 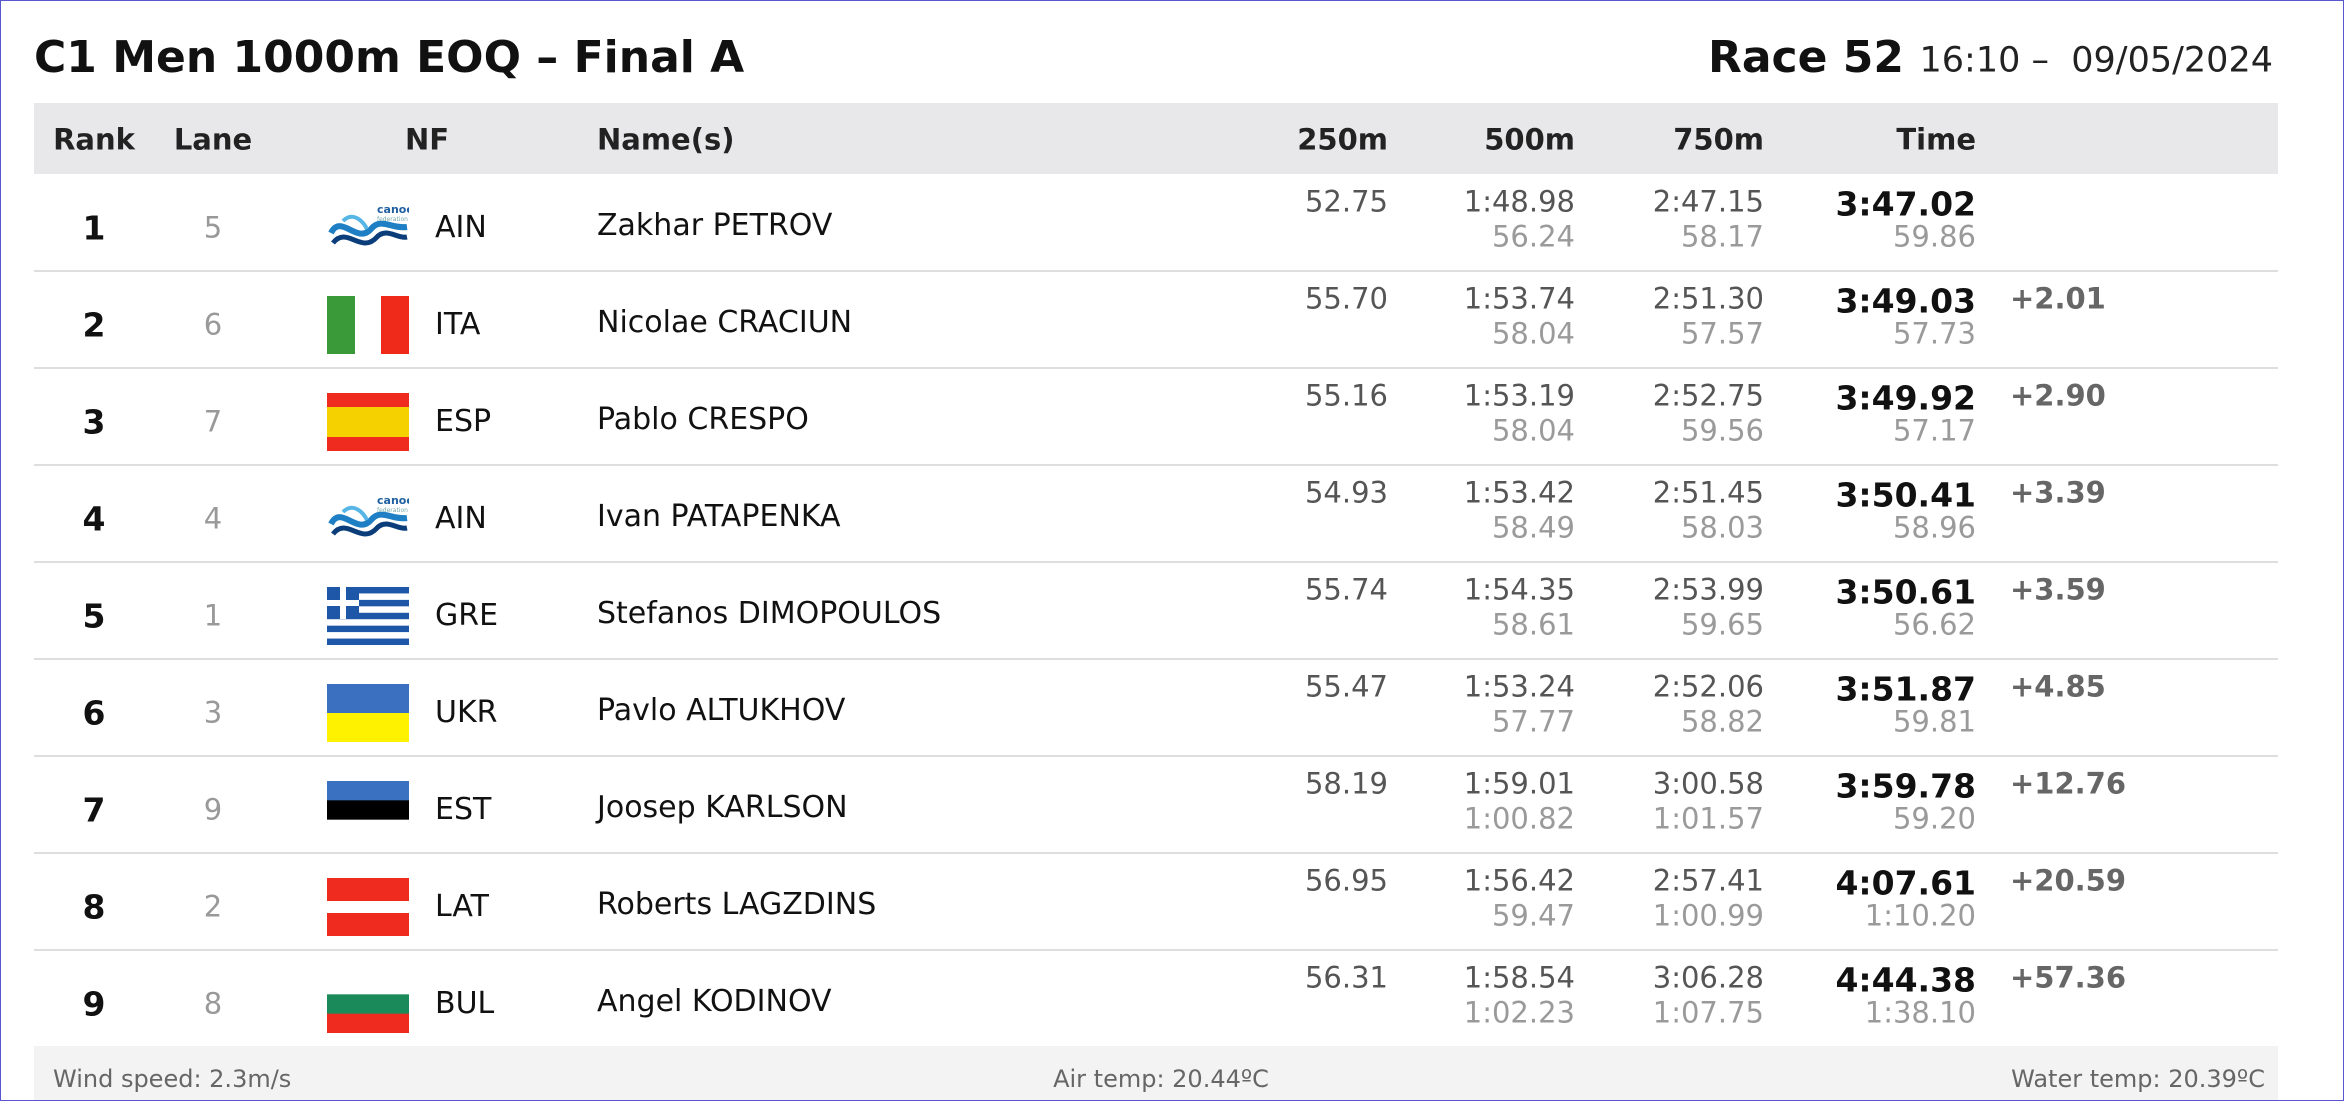 What do you see at coordinates (213, 139) in the screenshot?
I see `column-header: Lane` at bounding box center [213, 139].